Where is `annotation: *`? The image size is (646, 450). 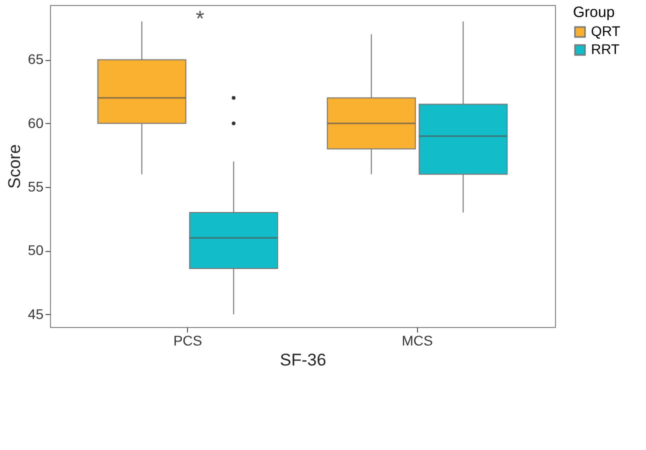 annotation: * is located at coordinates (200, 18).